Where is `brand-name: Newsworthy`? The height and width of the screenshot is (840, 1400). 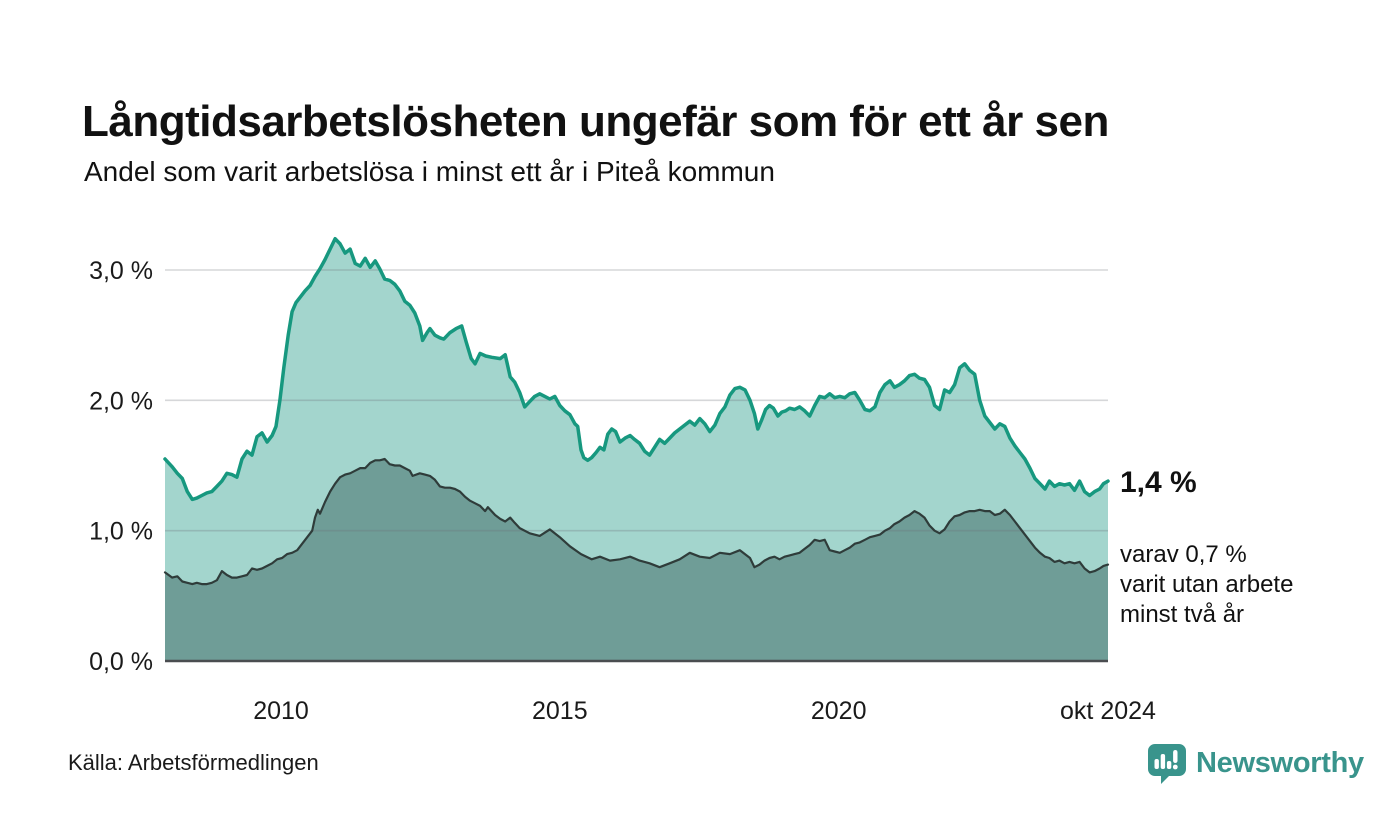 brand-name: Newsworthy is located at coordinates (1280, 762).